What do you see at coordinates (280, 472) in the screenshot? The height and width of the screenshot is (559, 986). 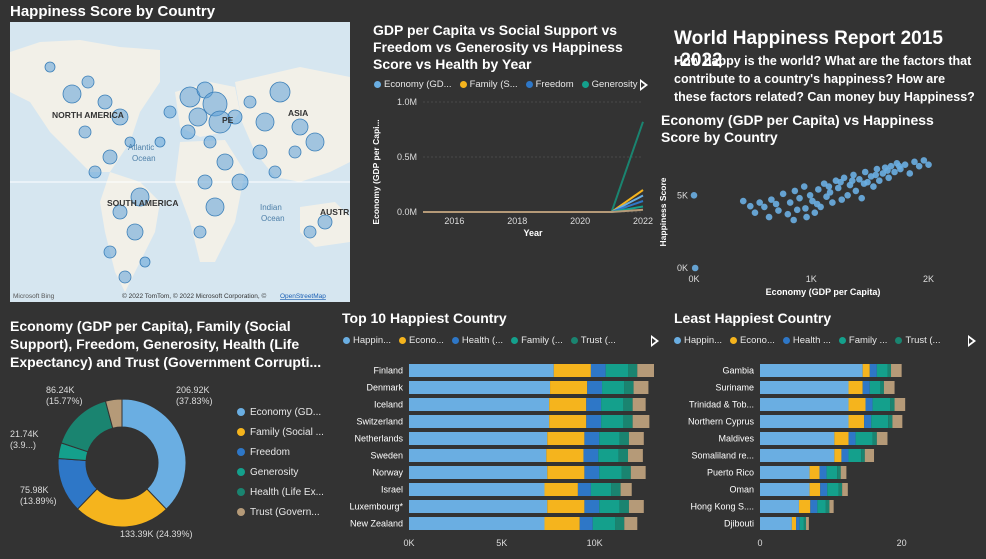 I see `donut-legend-generosity: Generosity` at bounding box center [280, 472].